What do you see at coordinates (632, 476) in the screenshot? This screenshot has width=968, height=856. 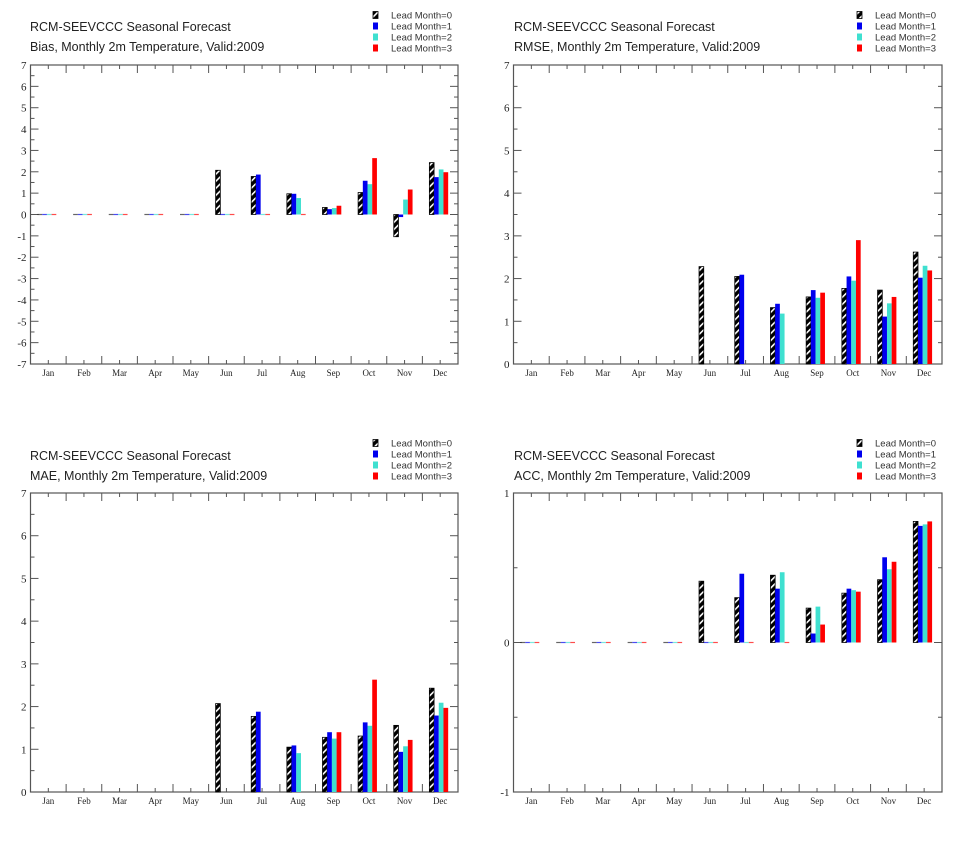 I see `chart-subtitle: ACC, Monthly 2m Temperature, Valid:2009` at bounding box center [632, 476].